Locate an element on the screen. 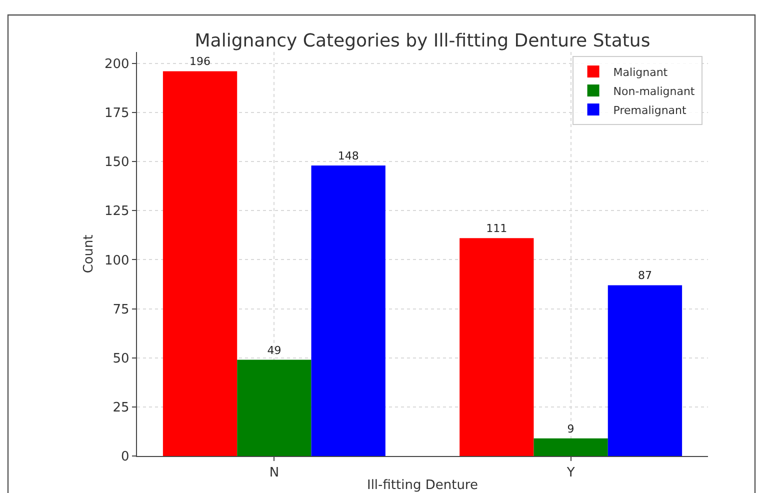 This screenshot has width=764, height=493. y-tick-label: 175 is located at coordinates (117, 114).